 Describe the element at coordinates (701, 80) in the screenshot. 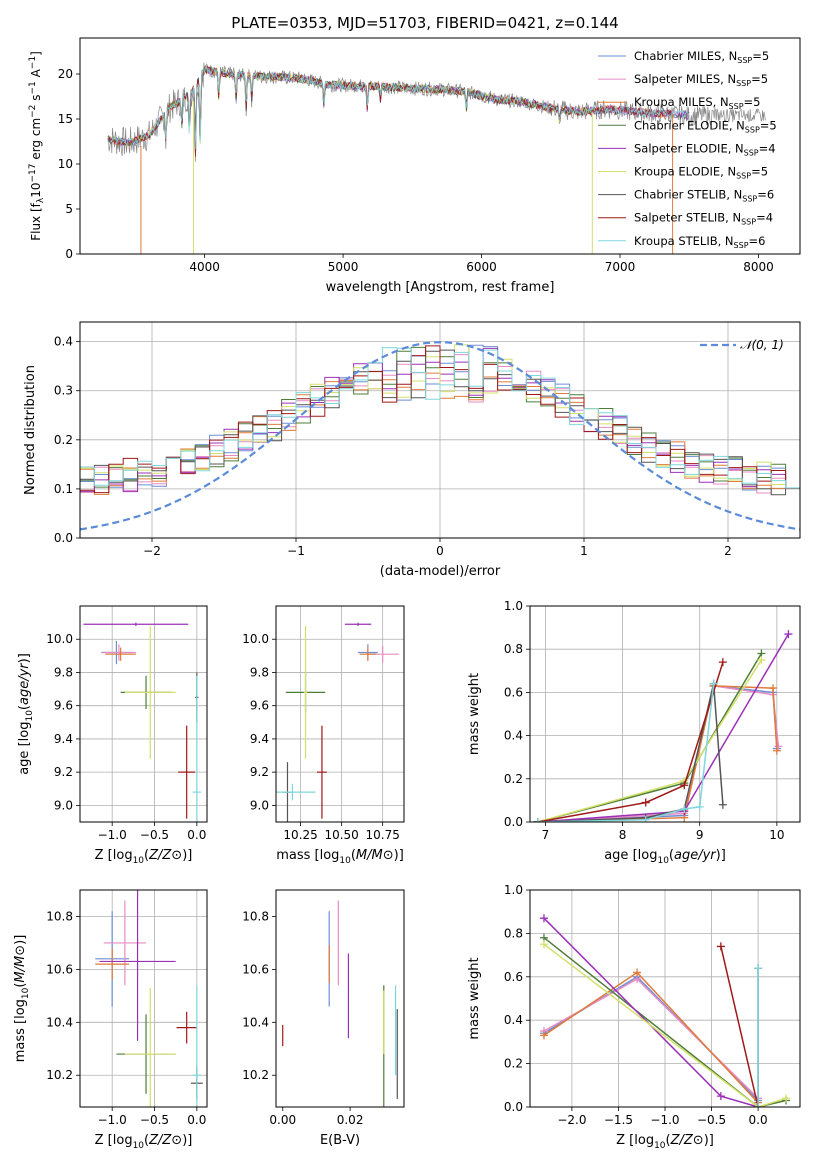

I see `legend-entry-salpeter-miles: Salpeter MILES, NSSP=5` at that location.